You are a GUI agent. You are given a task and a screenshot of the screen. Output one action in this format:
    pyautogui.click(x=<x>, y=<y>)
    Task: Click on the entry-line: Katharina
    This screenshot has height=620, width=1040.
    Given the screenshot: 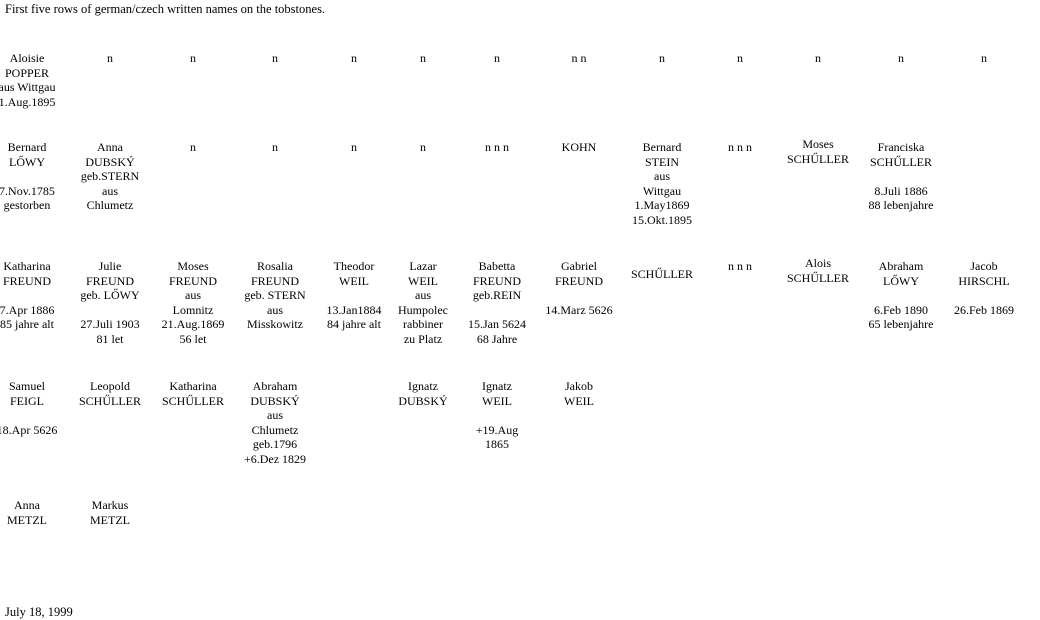 What is the action you would take?
    pyautogui.click(x=27, y=266)
    